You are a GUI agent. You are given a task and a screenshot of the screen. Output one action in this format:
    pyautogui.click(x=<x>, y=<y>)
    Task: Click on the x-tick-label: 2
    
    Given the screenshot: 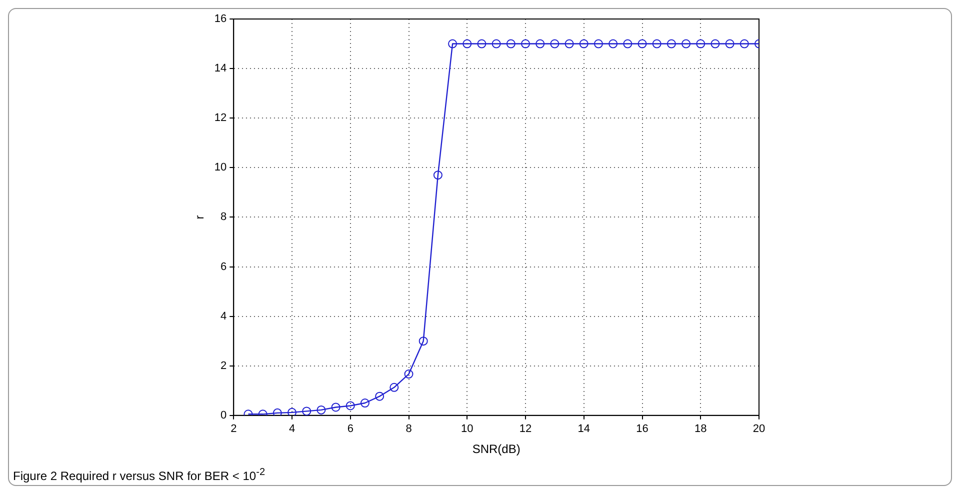 What is the action you would take?
    pyautogui.click(x=233, y=429)
    